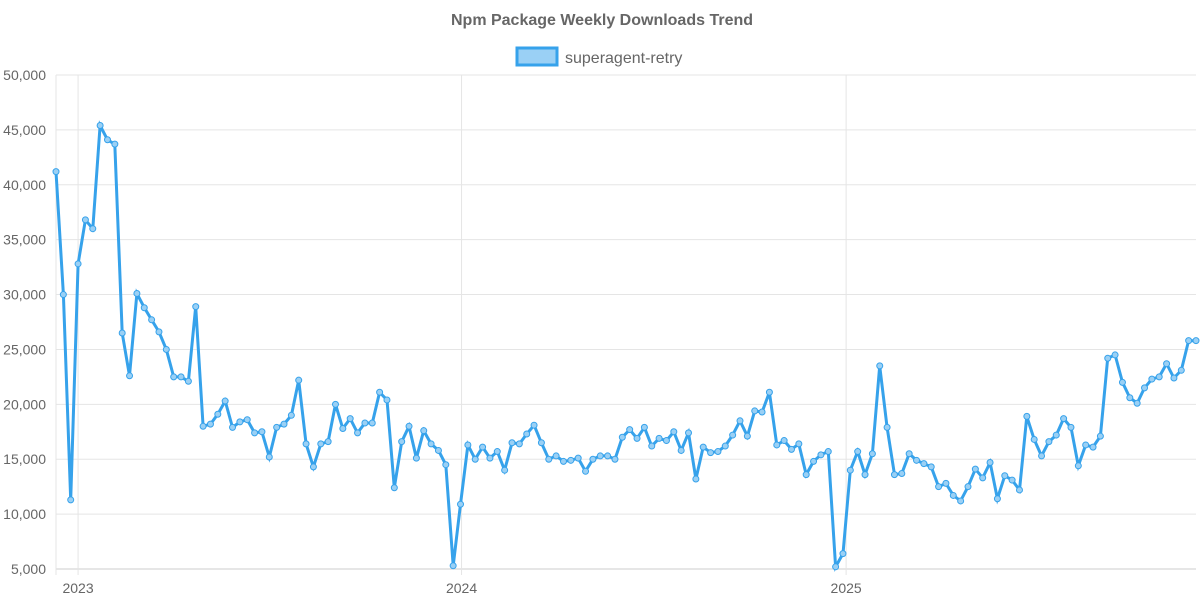  What do you see at coordinates (602, 20) in the screenshot?
I see `chart-title: Npm Package Weekly Downloads Trend` at bounding box center [602, 20].